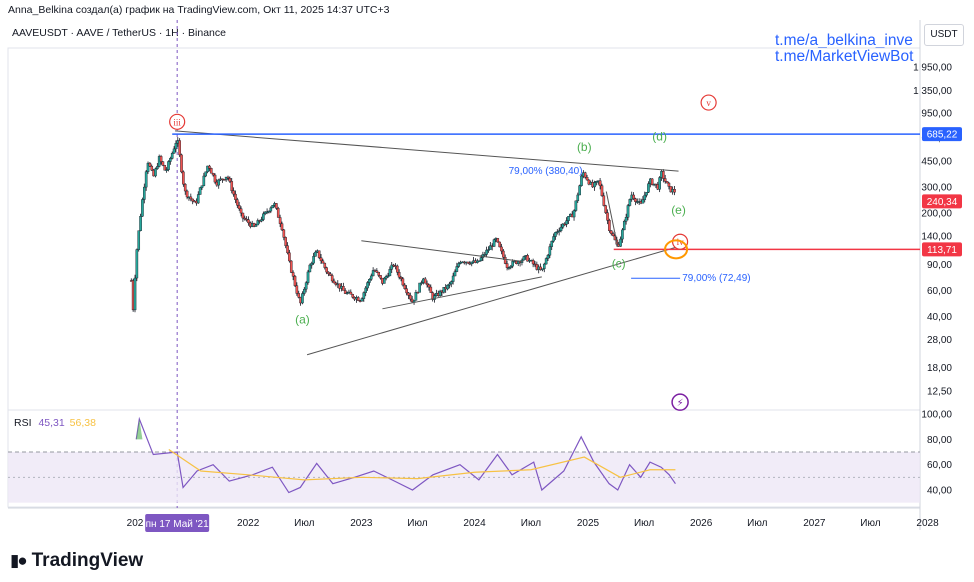  What do you see at coordinates (474, 523) in the screenshot?
I see `time-axis-label: 2024` at bounding box center [474, 523].